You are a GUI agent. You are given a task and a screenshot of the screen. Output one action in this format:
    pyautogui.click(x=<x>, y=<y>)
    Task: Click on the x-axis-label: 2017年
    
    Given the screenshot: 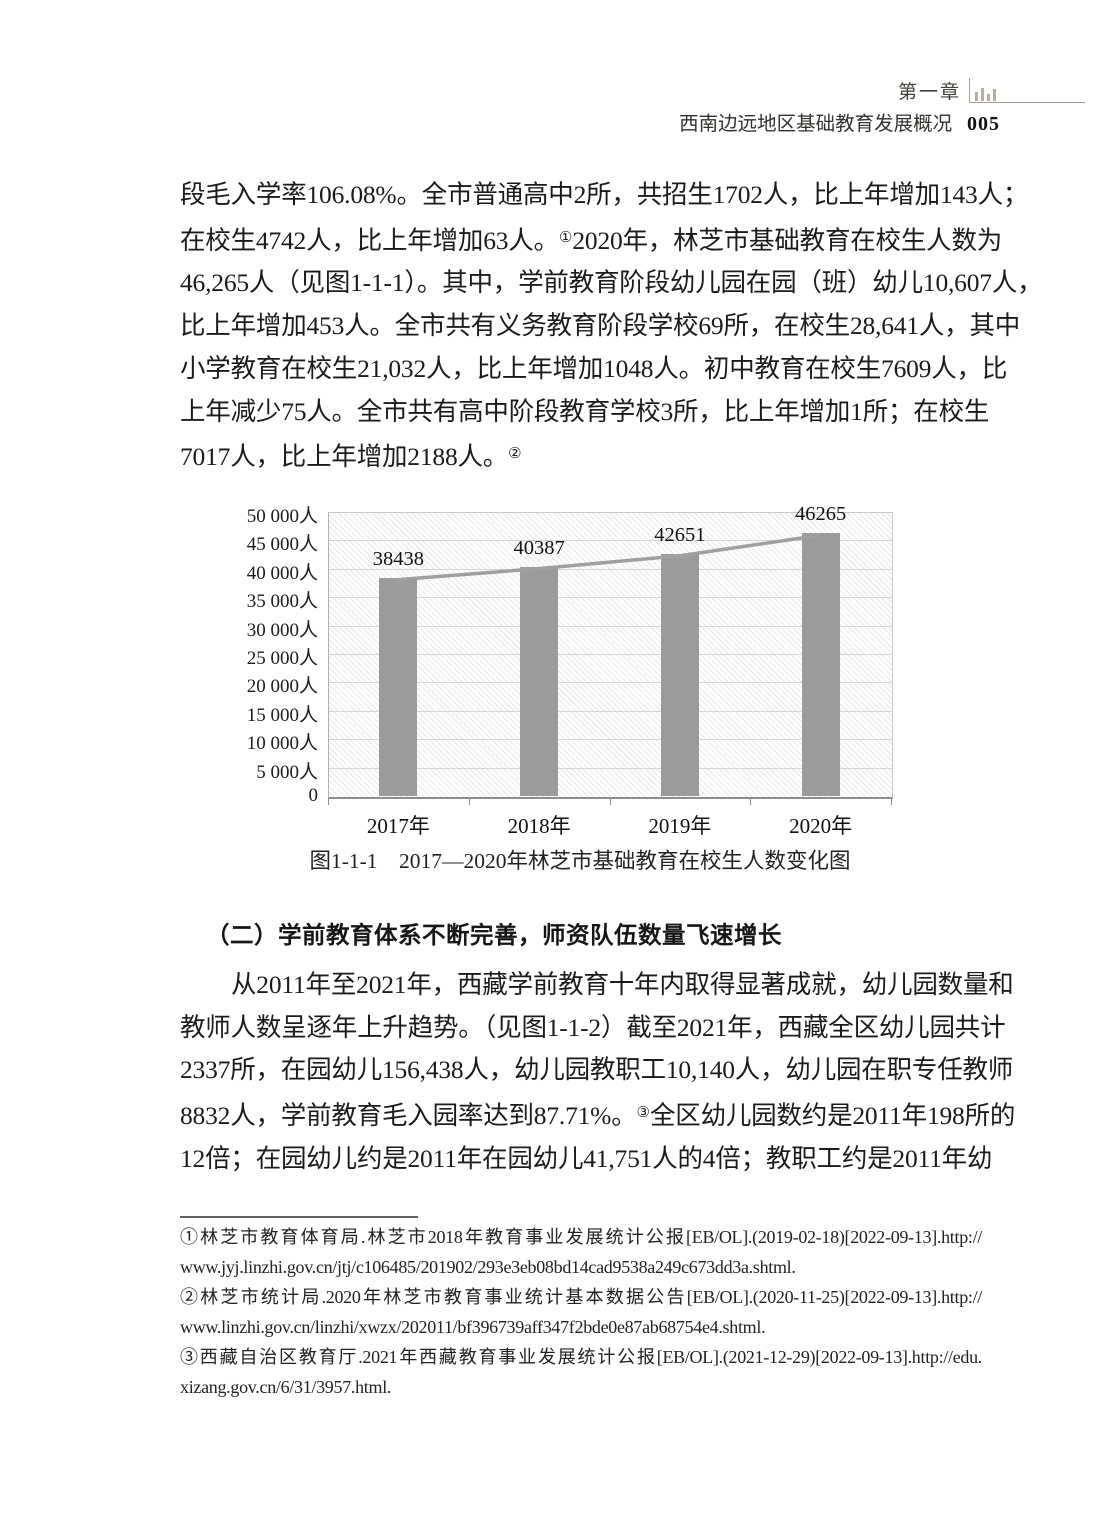 What is the action you would take?
    pyautogui.click(x=398, y=826)
    